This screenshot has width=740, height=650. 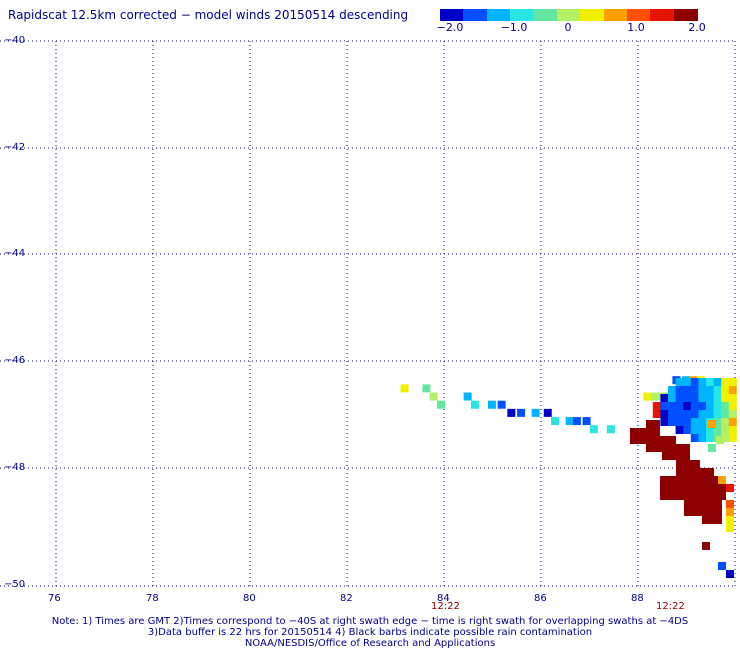 I want to click on lat-label: −46, so click(x=15, y=360).